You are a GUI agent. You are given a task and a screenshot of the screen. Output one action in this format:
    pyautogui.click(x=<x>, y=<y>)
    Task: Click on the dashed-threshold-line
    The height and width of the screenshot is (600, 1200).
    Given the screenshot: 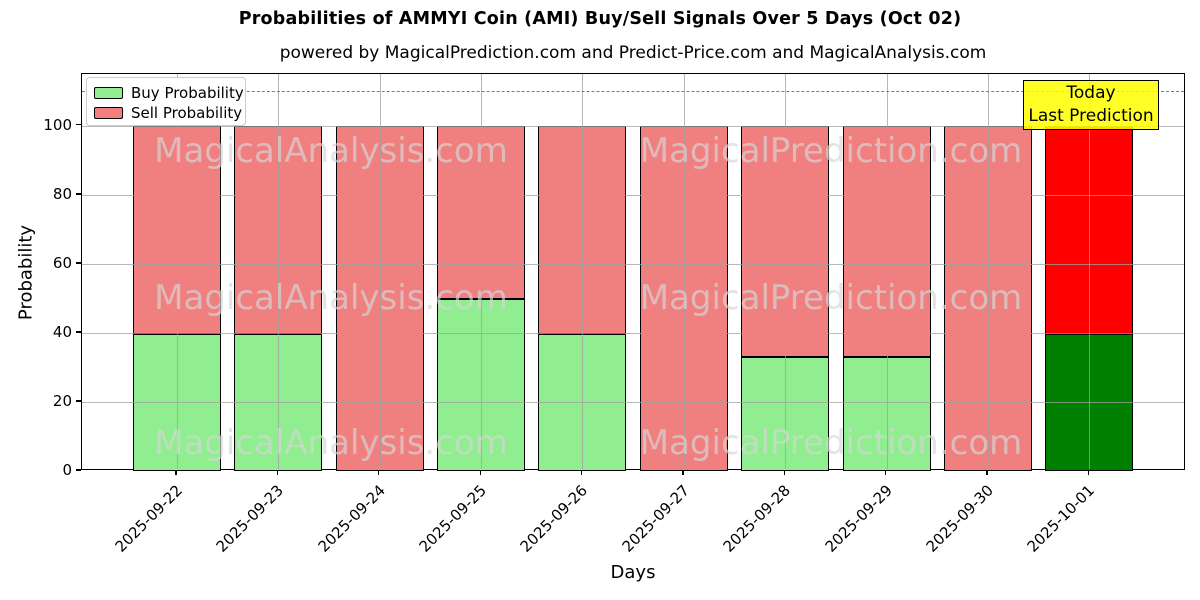 What is the action you would take?
    pyautogui.click(x=633, y=92)
    